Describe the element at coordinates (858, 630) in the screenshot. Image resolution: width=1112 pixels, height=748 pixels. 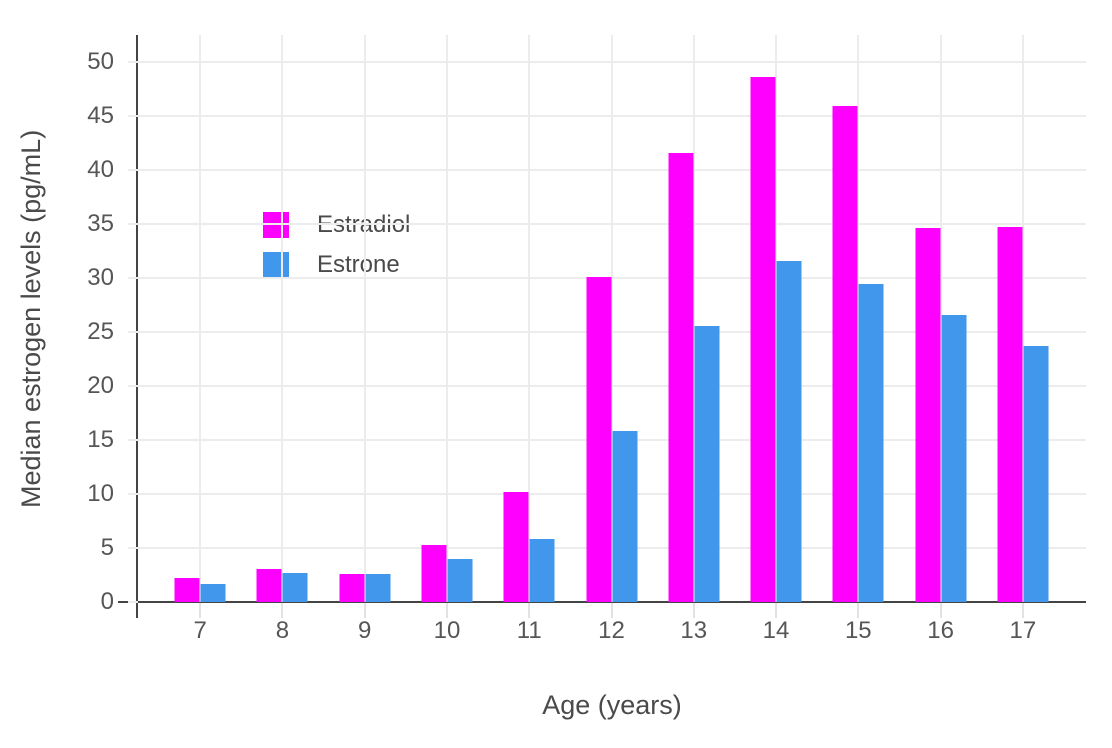
I see `x-tick-label: 15` at that location.